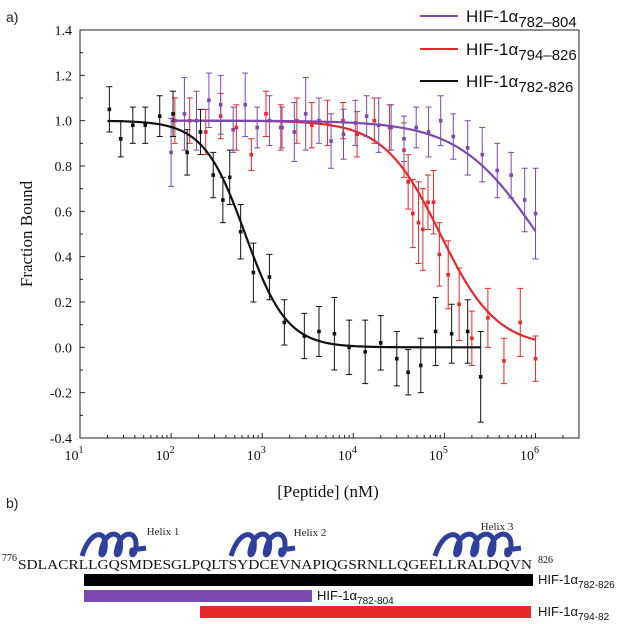  I want to click on y-tick-label: 0.2, so click(64, 303).